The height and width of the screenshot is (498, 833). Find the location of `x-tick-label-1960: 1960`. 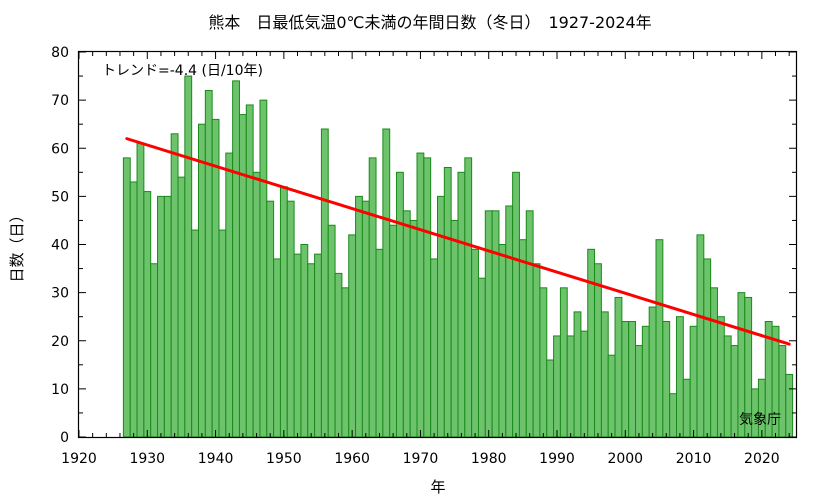

x-tick-label-1960: 1960 is located at coordinates (352, 459).